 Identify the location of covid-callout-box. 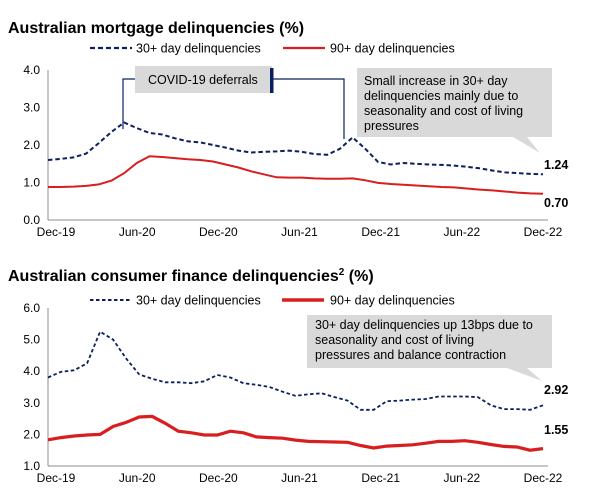
(203, 79).